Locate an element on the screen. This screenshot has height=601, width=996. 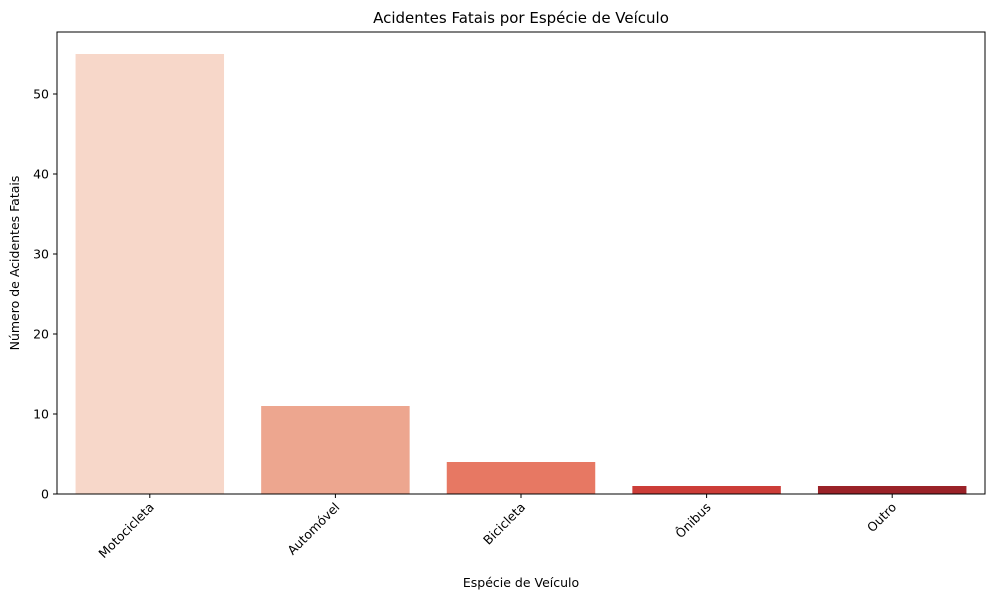
bar-motocicleta is located at coordinates (150, 274).